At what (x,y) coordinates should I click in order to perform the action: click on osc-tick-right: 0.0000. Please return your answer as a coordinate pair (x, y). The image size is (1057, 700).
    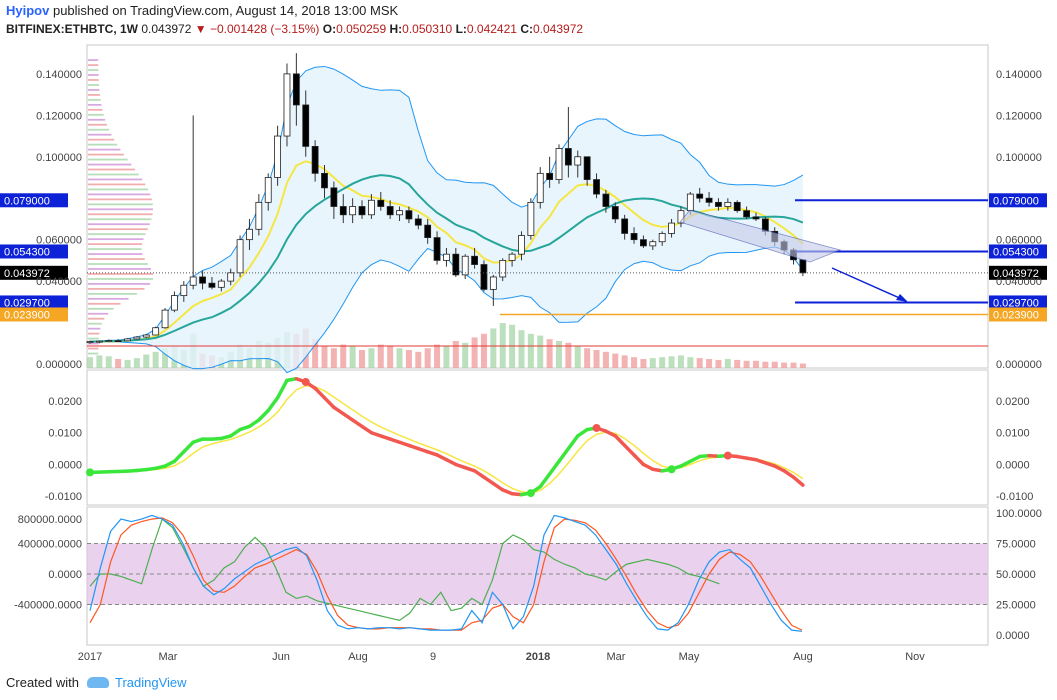
    Looking at the image, I should click on (1013, 465).